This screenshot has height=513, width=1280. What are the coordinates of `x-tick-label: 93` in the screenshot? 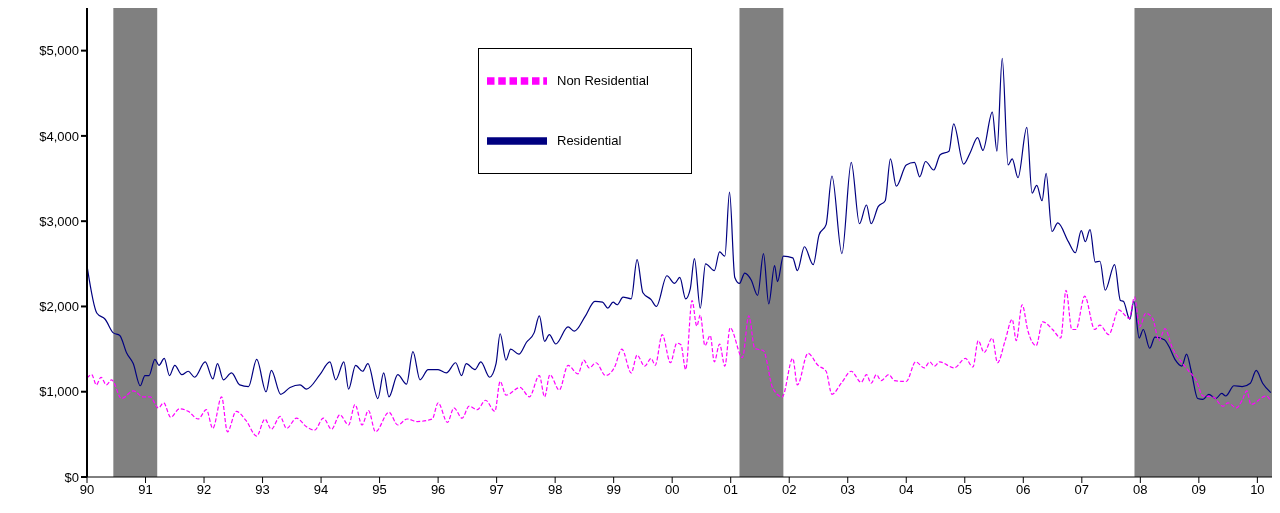 It's located at (262, 490).